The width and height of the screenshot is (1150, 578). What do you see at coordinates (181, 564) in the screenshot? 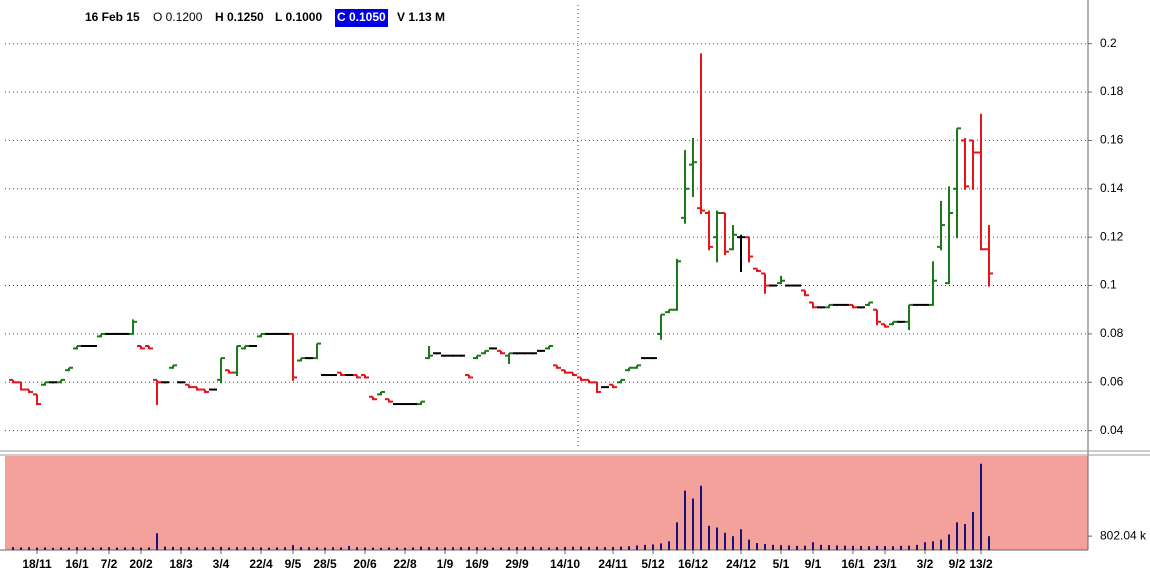
I see `x-tick-label: 18/3` at bounding box center [181, 564].